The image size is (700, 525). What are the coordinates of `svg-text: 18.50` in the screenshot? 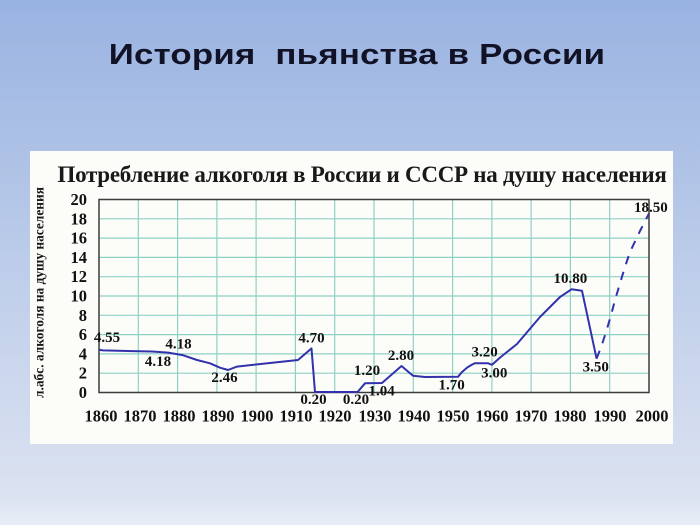 It's located at (651, 208).